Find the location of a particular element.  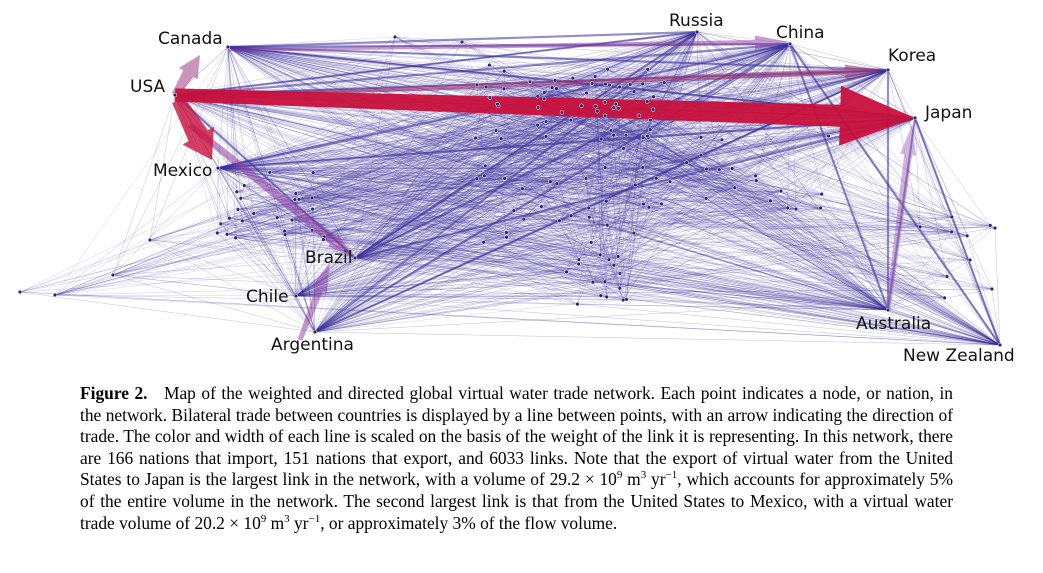

exp-1: 9 is located at coordinates (619, 475).